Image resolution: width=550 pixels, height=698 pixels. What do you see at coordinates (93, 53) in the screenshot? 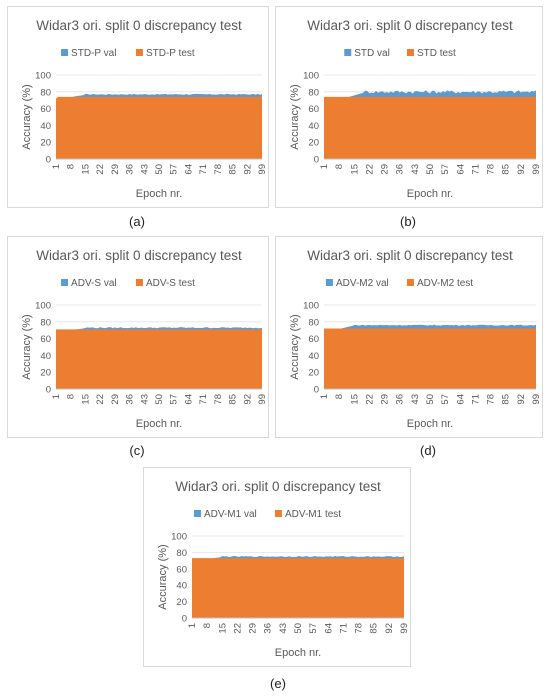
I see `legend-label-val: STD-P val` at bounding box center [93, 53].